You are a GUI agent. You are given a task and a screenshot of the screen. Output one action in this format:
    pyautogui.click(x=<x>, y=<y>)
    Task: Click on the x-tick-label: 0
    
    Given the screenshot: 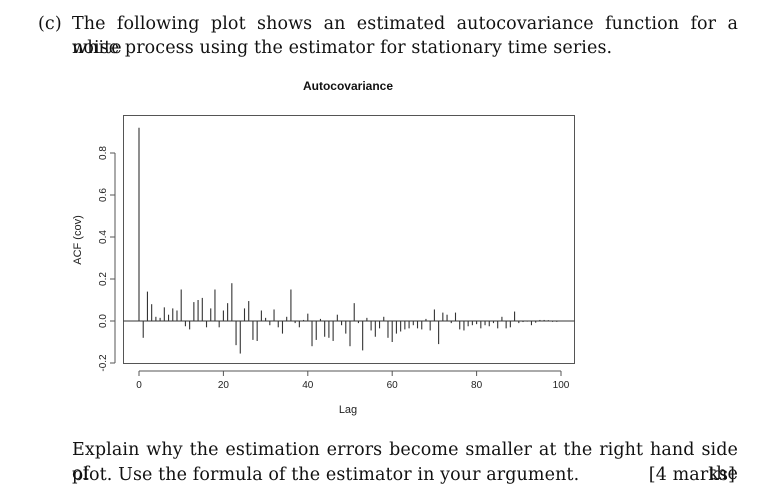 What is the action you would take?
    pyautogui.click(x=139, y=385)
    